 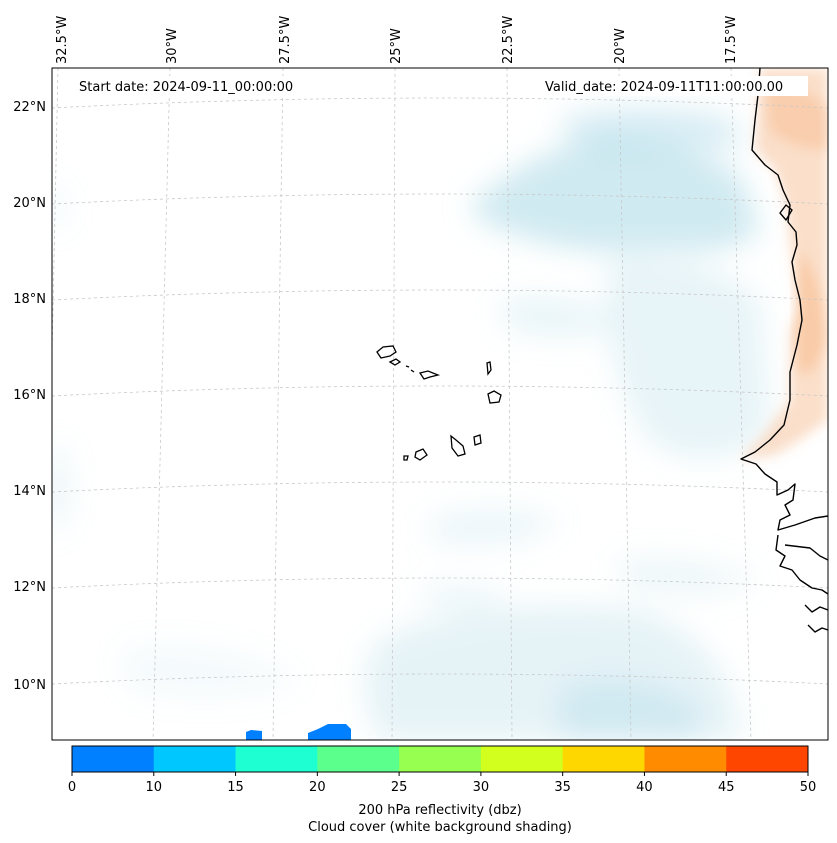 I want to click on lat-label-16n: 16°N, so click(x=29, y=395).